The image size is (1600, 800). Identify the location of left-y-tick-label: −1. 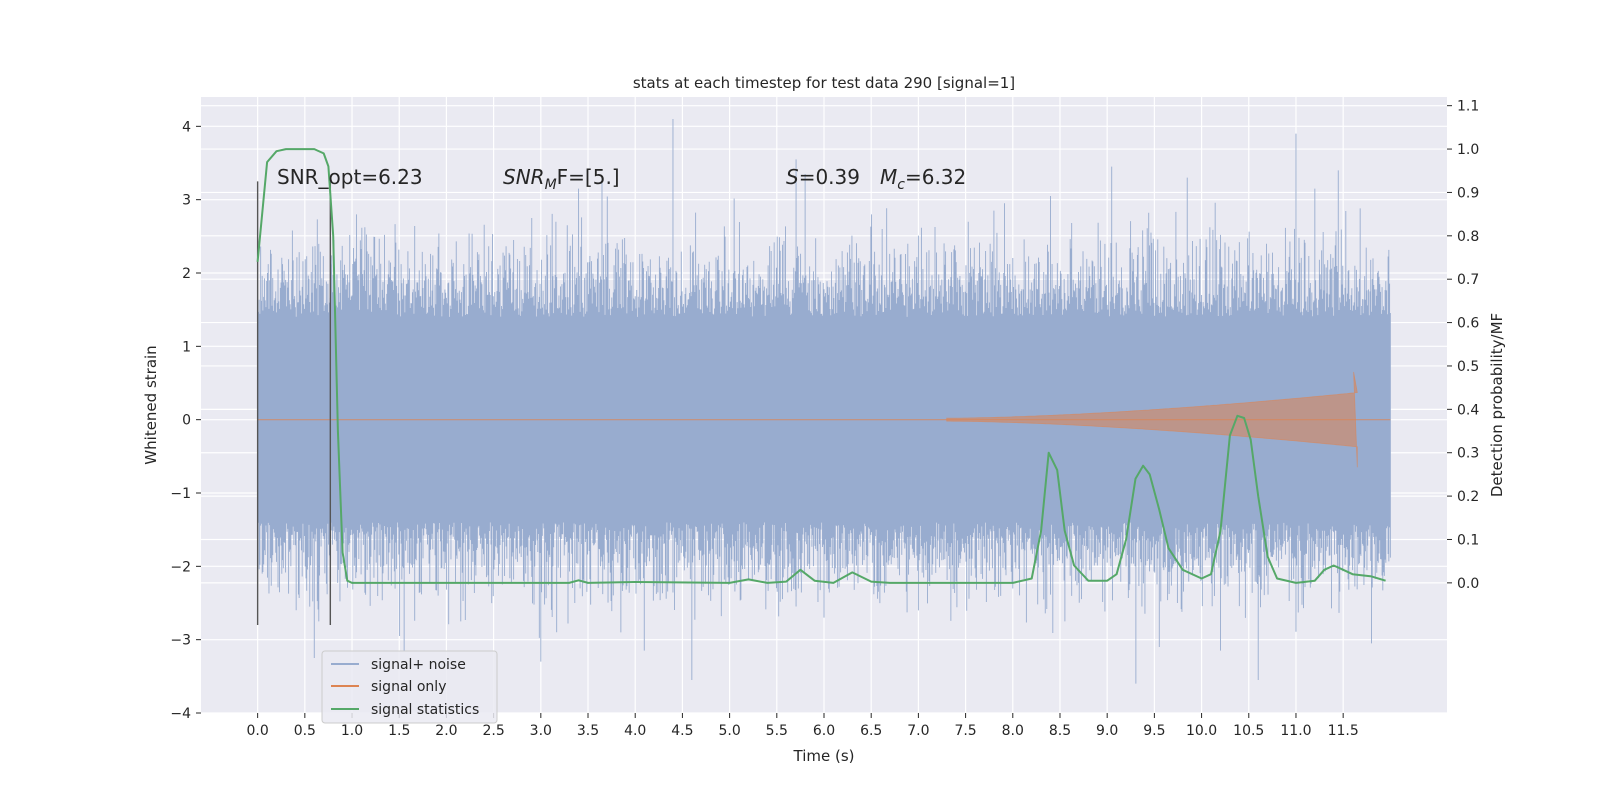
(180, 494).